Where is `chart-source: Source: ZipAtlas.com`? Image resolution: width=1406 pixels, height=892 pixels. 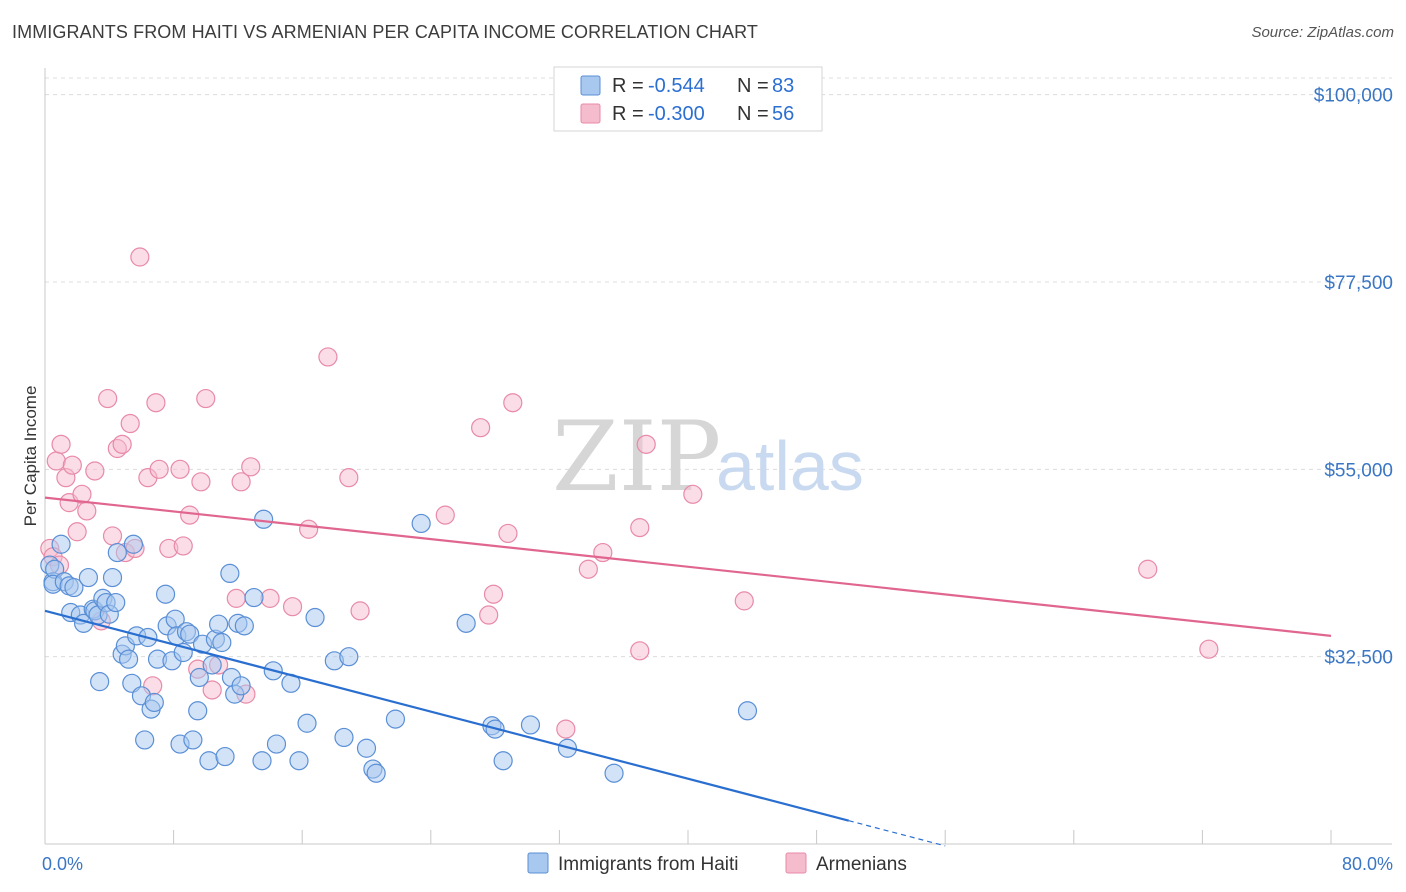
chart-source: Source: ZipAtlas.com is located at coordinates (1322, 32).